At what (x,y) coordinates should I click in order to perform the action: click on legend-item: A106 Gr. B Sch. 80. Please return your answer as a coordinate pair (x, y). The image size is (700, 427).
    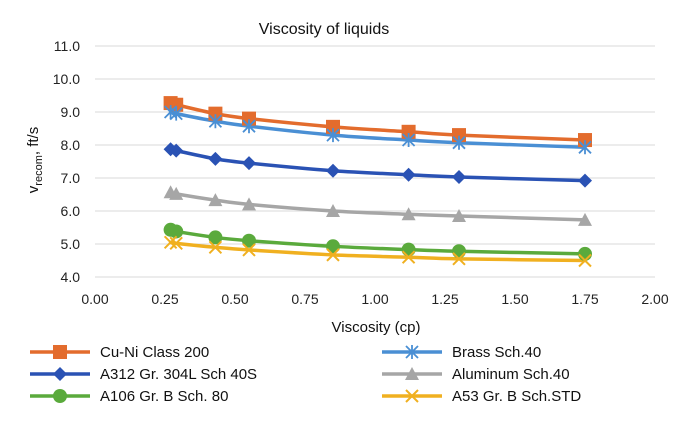
    Looking at the image, I should click on (129, 396).